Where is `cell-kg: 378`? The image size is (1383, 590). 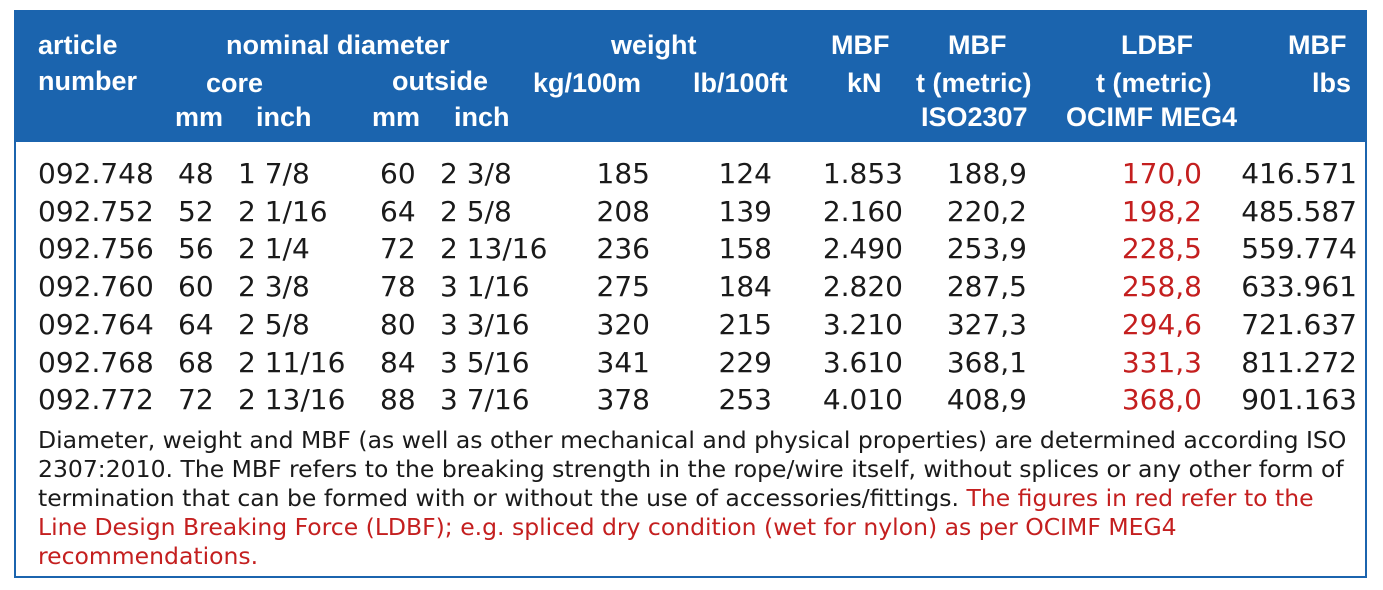 cell-kg: 378 is located at coordinates (623, 400).